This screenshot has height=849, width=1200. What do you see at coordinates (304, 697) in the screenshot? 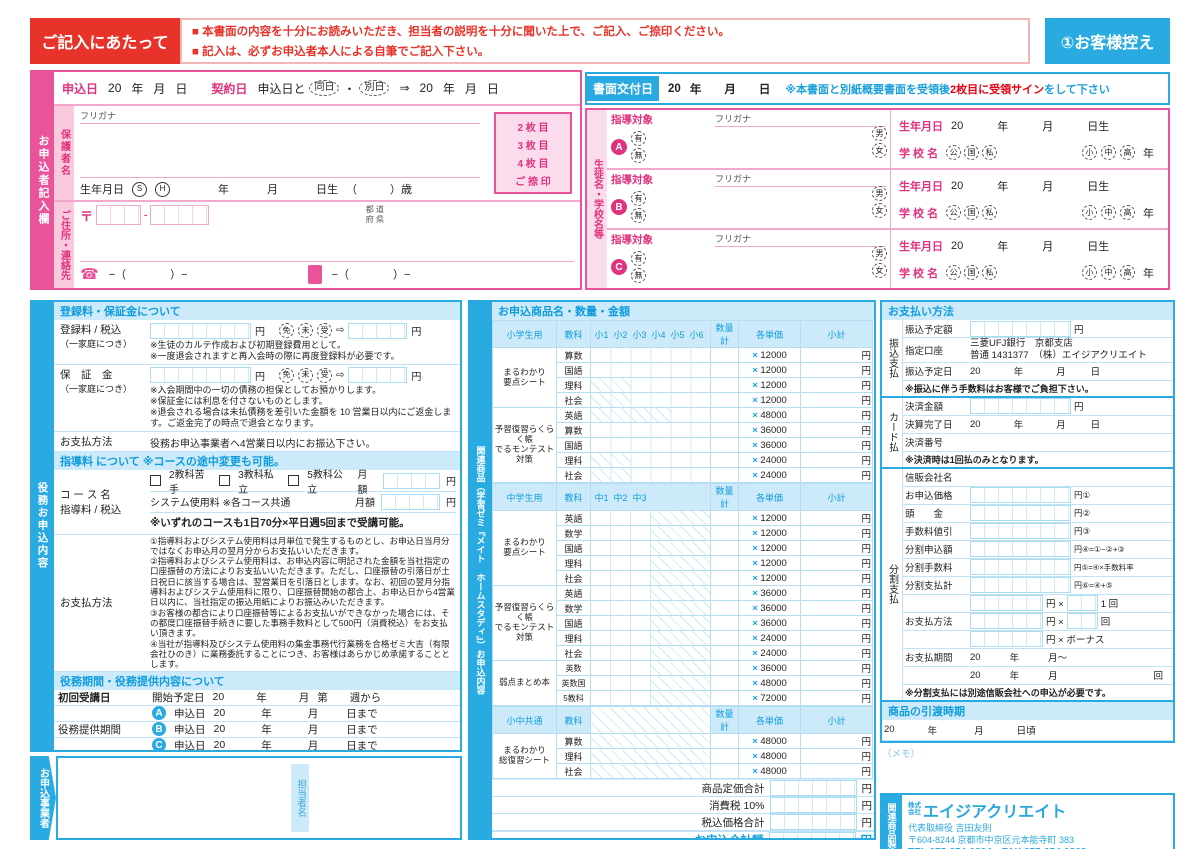
I see `start-month-field: 月` at bounding box center [304, 697].